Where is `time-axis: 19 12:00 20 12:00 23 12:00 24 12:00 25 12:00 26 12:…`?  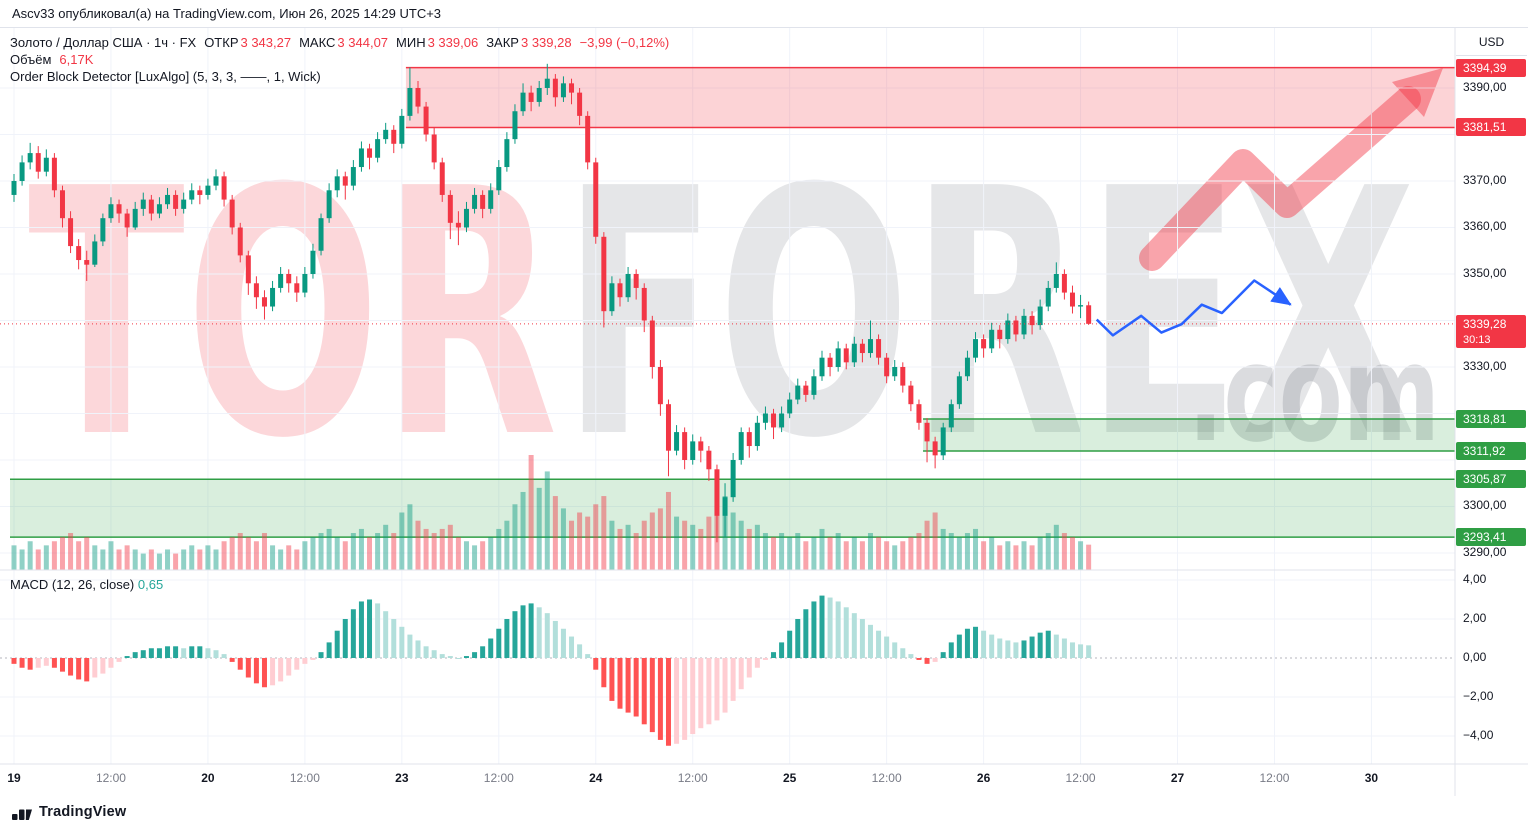 time-axis: 19 12:00 20 12:00 23 12:00 24 12:00 25 12:00 26 12:… is located at coordinates (727, 780).